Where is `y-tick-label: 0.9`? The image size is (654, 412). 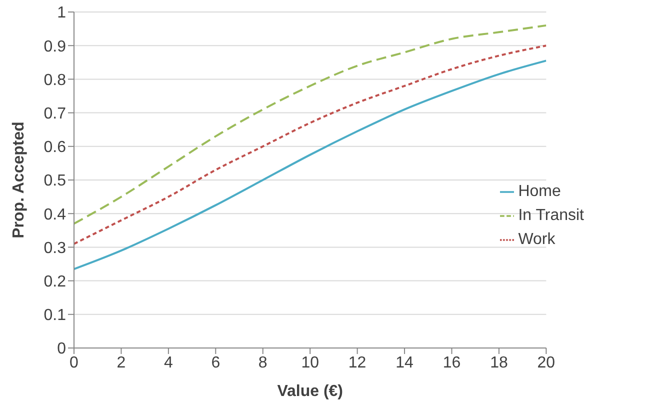
y-tick-label: 0.9 is located at coordinates (55, 47).